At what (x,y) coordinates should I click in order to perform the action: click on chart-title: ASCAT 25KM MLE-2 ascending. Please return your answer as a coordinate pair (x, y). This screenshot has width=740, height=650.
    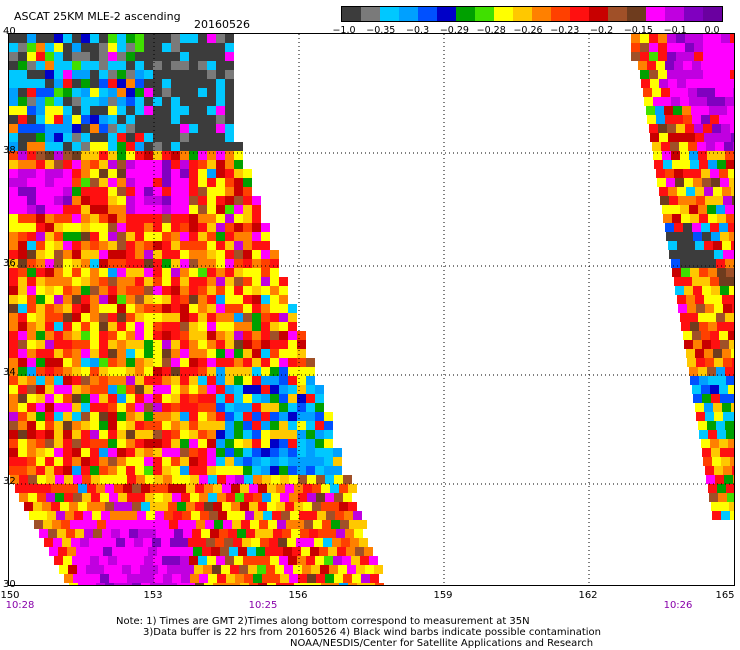
    Looking at the image, I should click on (97, 16).